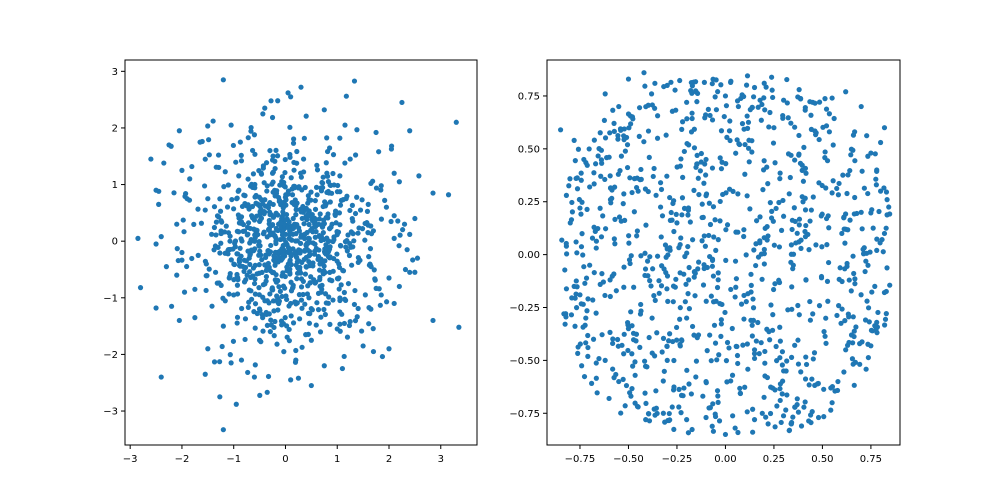  Describe the element at coordinates (115, 72) in the screenshot. I see `y-tick-label: 3` at that location.